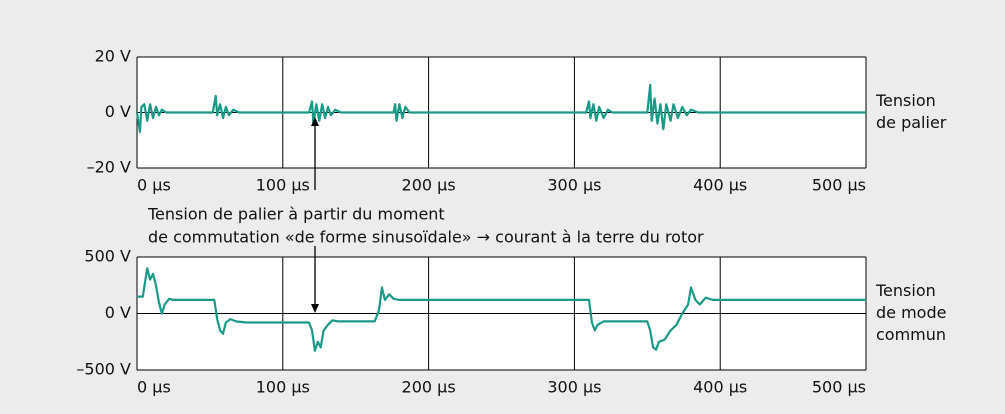 This screenshot has width=1005, height=414. What do you see at coordinates (113, 56) in the screenshot?
I see `y-tick-label: 20 V` at bounding box center [113, 56].